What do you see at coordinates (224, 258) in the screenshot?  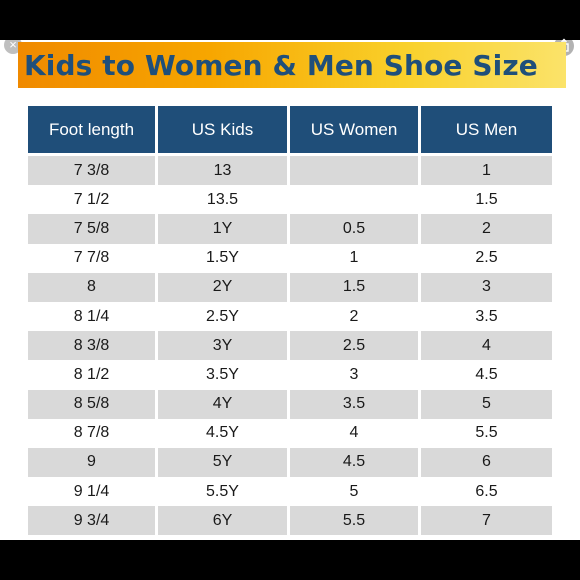 I see `cell-us-kids: 1.5Y` at bounding box center [224, 258].